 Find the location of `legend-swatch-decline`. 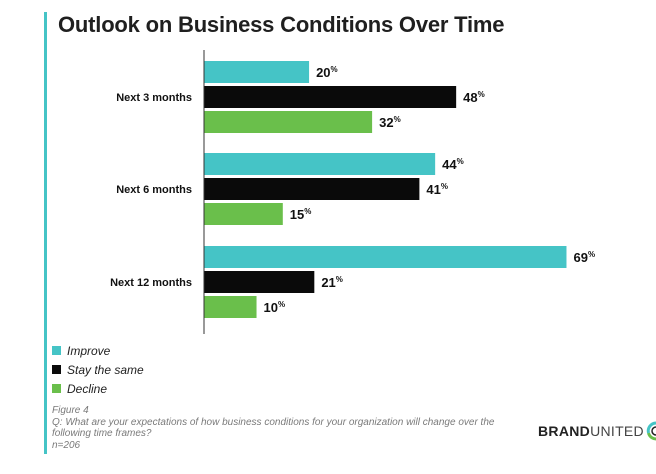

legend-swatch-decline is located at coordinates (56, 388).